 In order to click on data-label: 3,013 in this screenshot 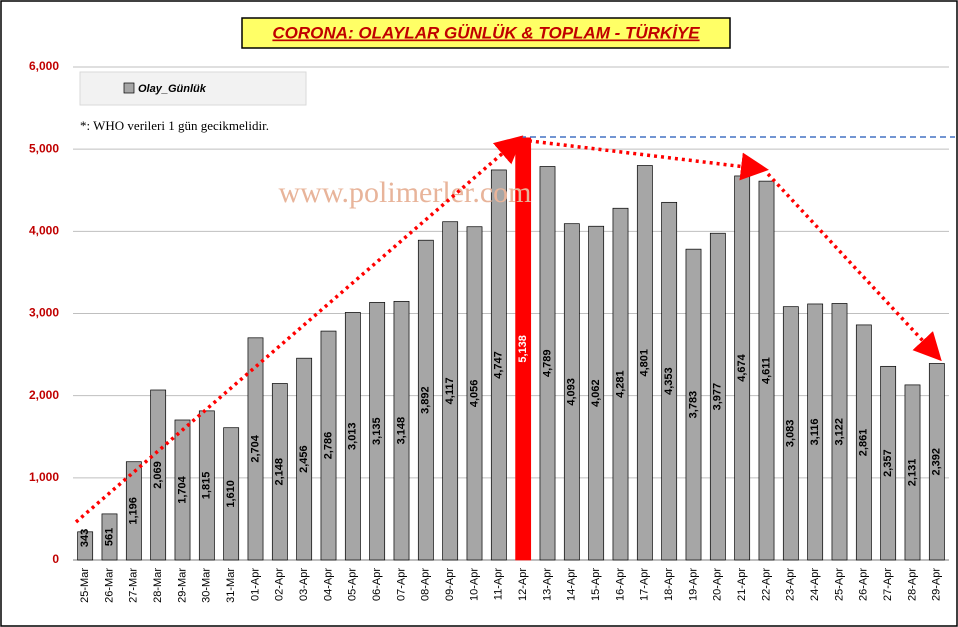, I will do `click(353, 436)`.